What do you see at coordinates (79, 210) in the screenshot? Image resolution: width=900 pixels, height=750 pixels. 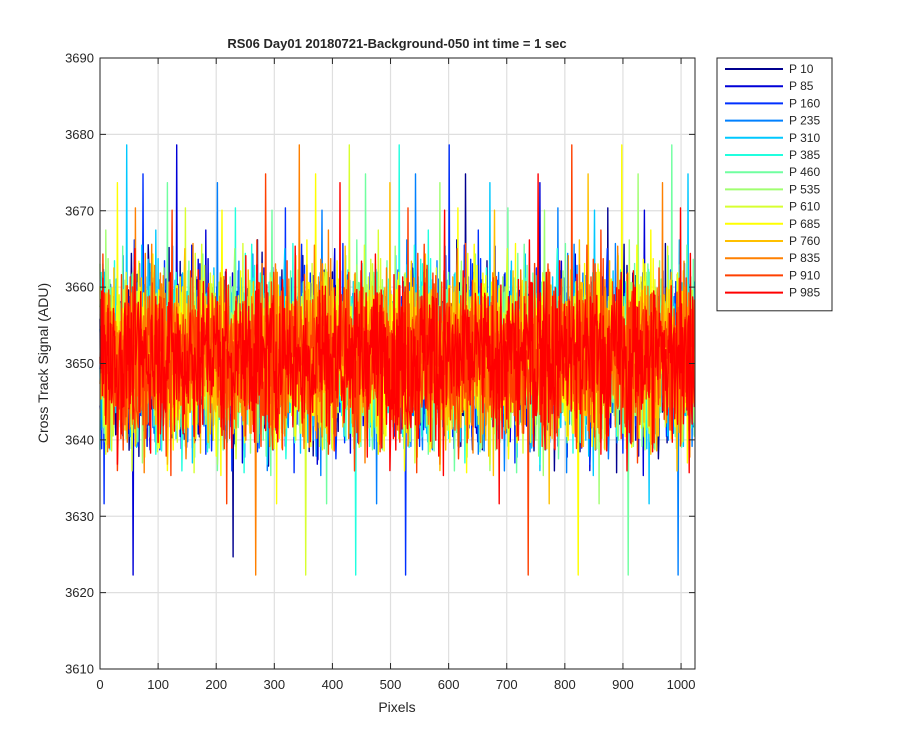 I see `y-tick-label-6: 3670` at bounding box center [79, 210].